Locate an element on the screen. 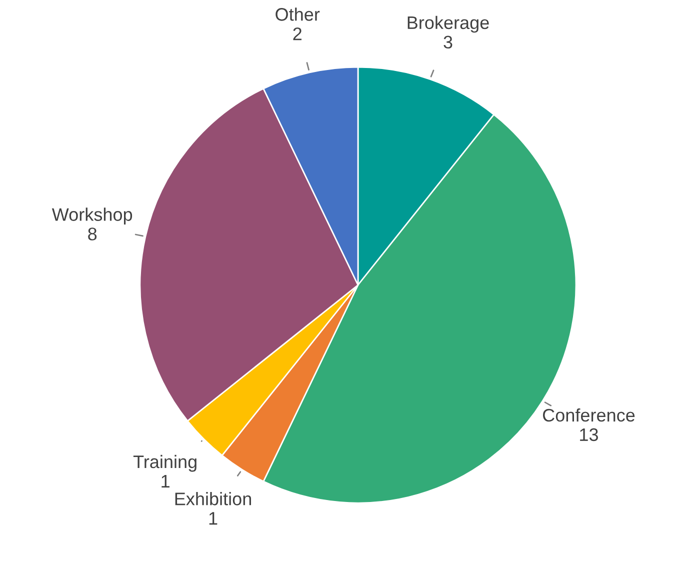 The image size is (691, 566). data-label: 2 is located at coordinates (297, 33).